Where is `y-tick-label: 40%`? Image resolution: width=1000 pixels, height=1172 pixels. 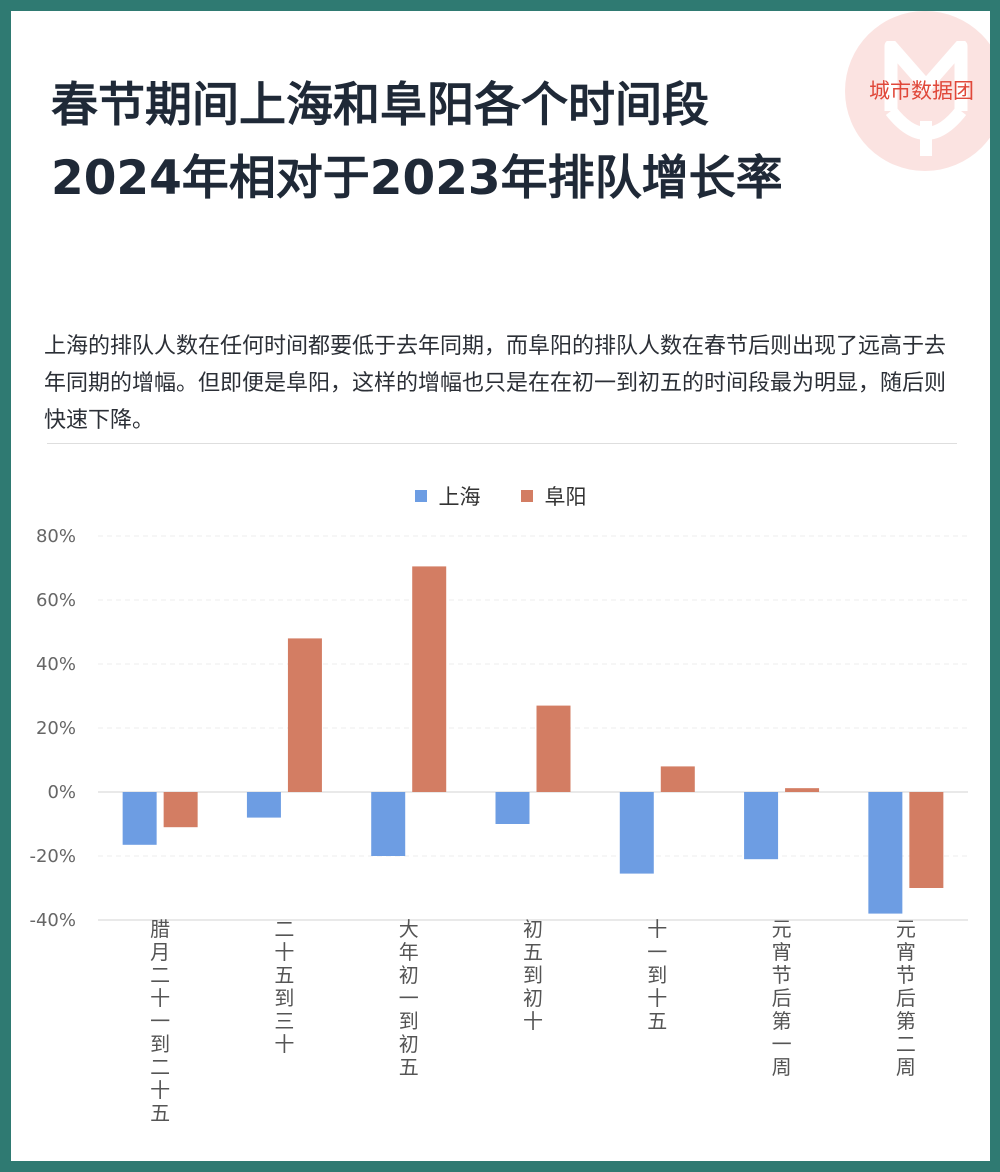 y-tick-label: 40% is located at coordinates (56, 664).